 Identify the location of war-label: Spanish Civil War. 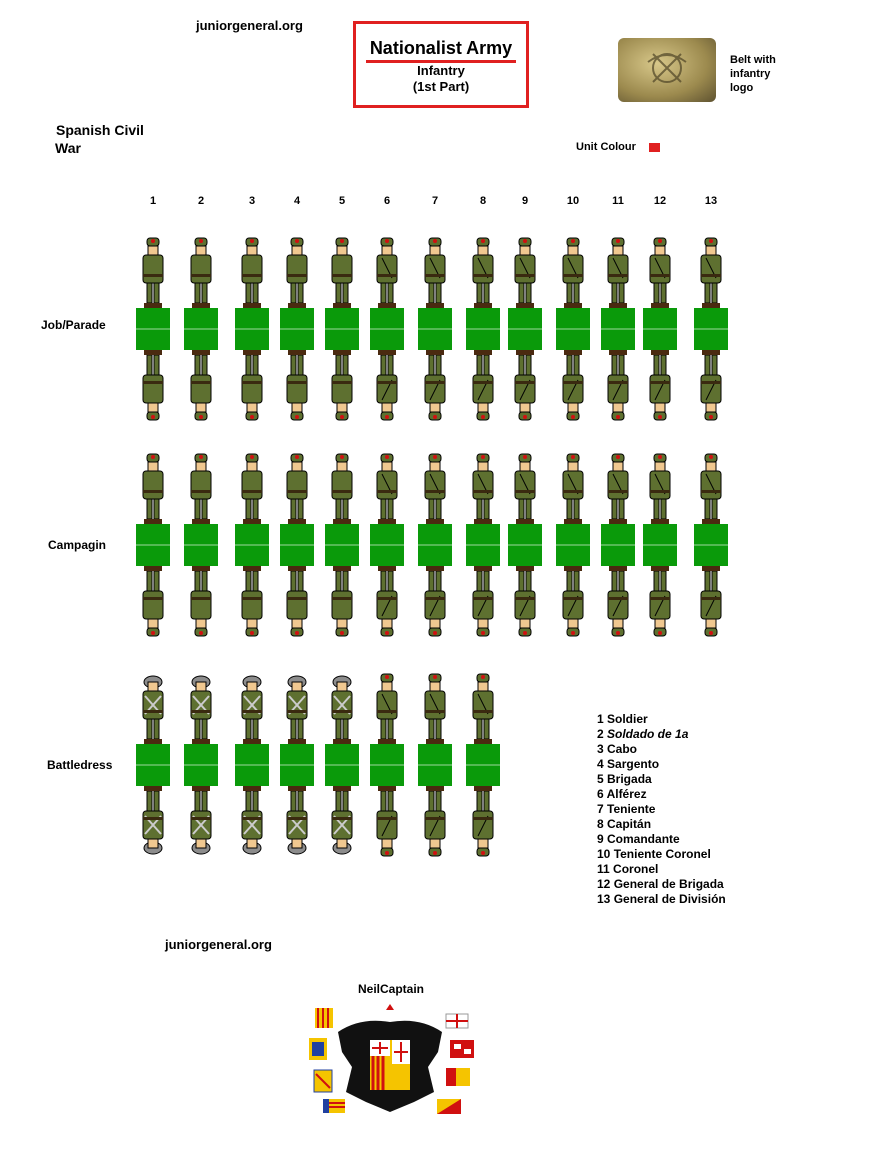
(99, 139).